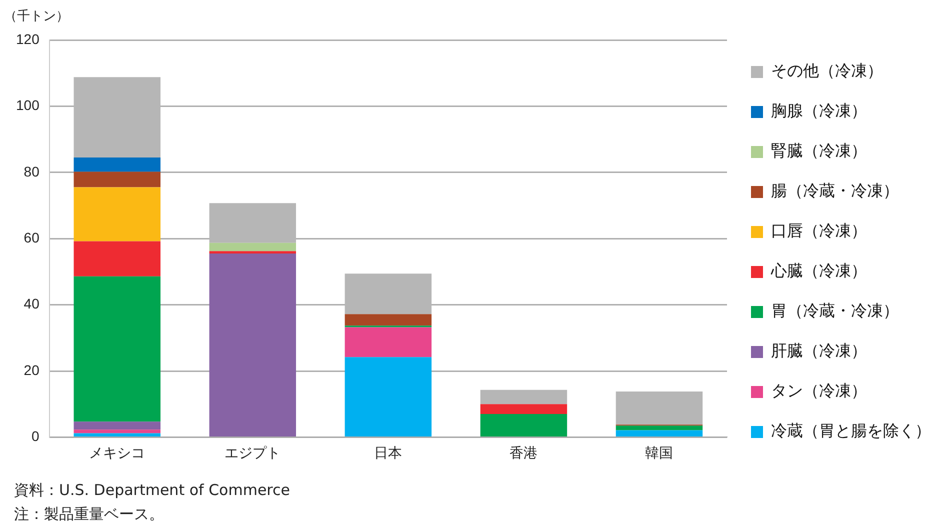 Image resolution: width=951 pixels, height=525 pixels. I want to click on text: 注：製品重量ベース。, so click(89, 514).